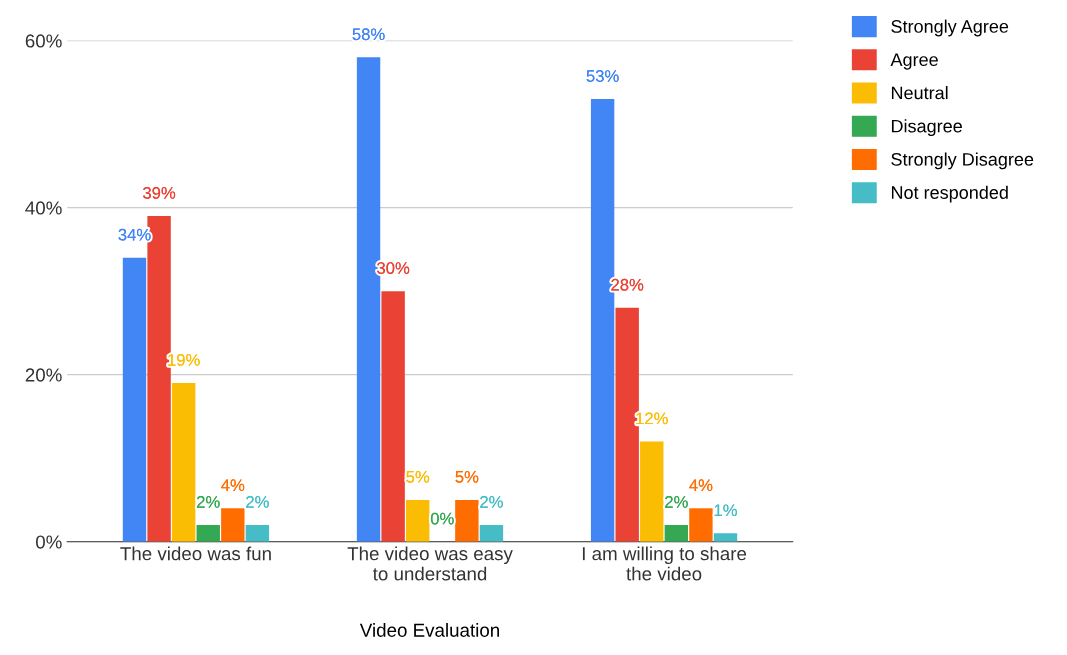 Image resolution: width=1067 pixels, height=655 pixels. What do you see at coordinates (43, 41) in the screenshot?
I see `y-tick-label: 60%` at bounding box center [43, 41].